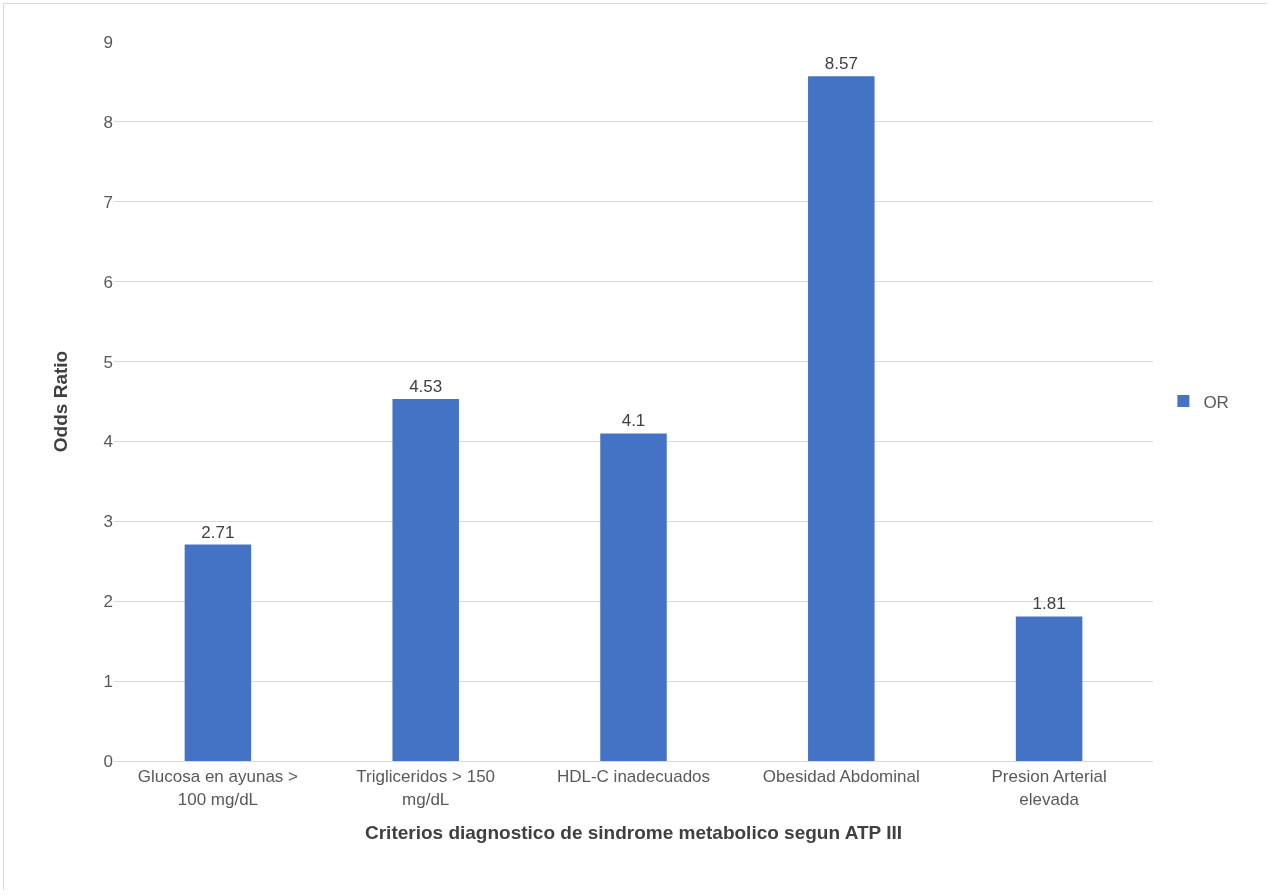  Describe the element at coordinates (108, 282) in the screenshot. I see `y-tick-label: 6` at that location.